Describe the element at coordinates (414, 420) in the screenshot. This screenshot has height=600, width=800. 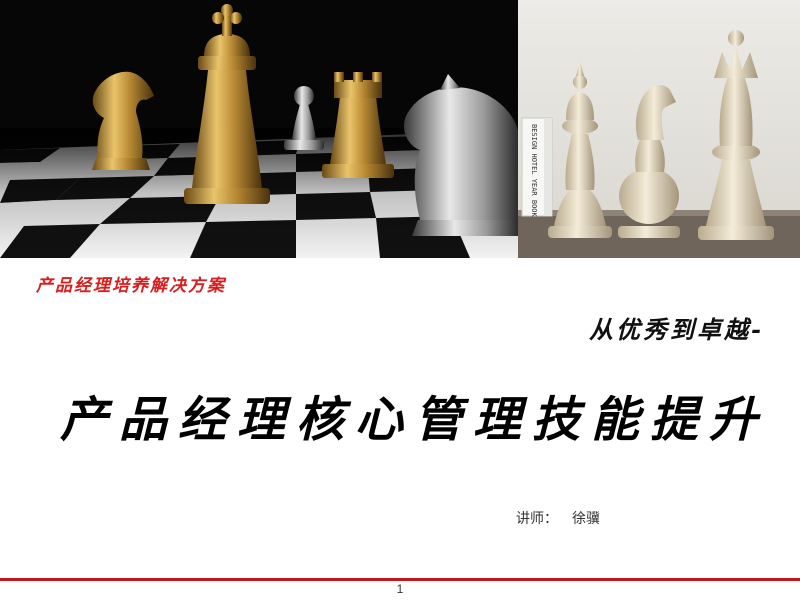
I see `page-title: 产品经理核心管理技能提升` at that location.